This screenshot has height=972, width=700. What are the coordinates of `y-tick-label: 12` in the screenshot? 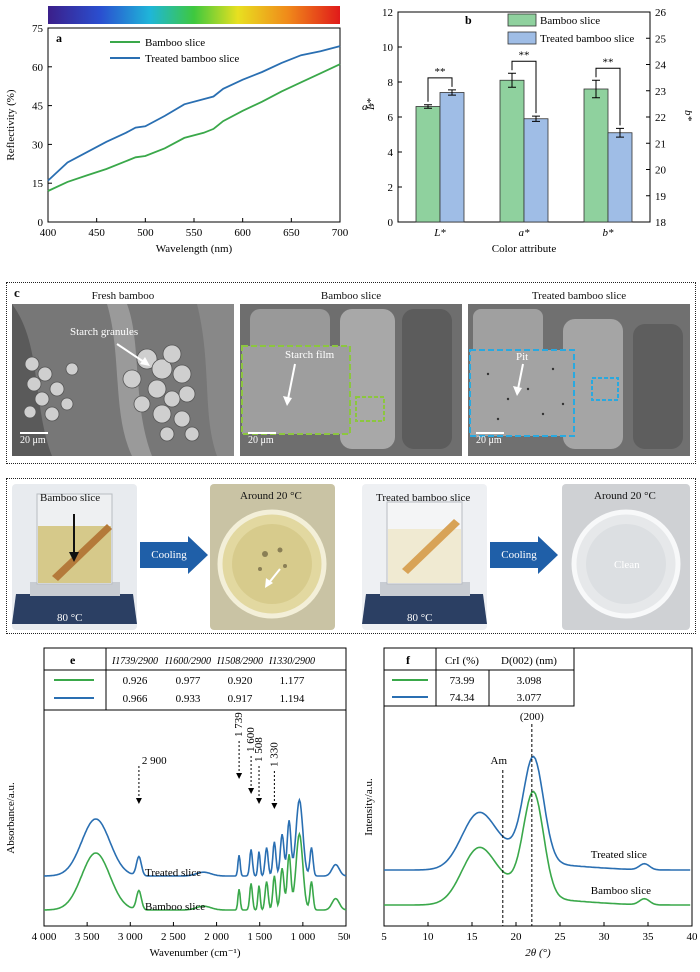 It's located at (387, 13).